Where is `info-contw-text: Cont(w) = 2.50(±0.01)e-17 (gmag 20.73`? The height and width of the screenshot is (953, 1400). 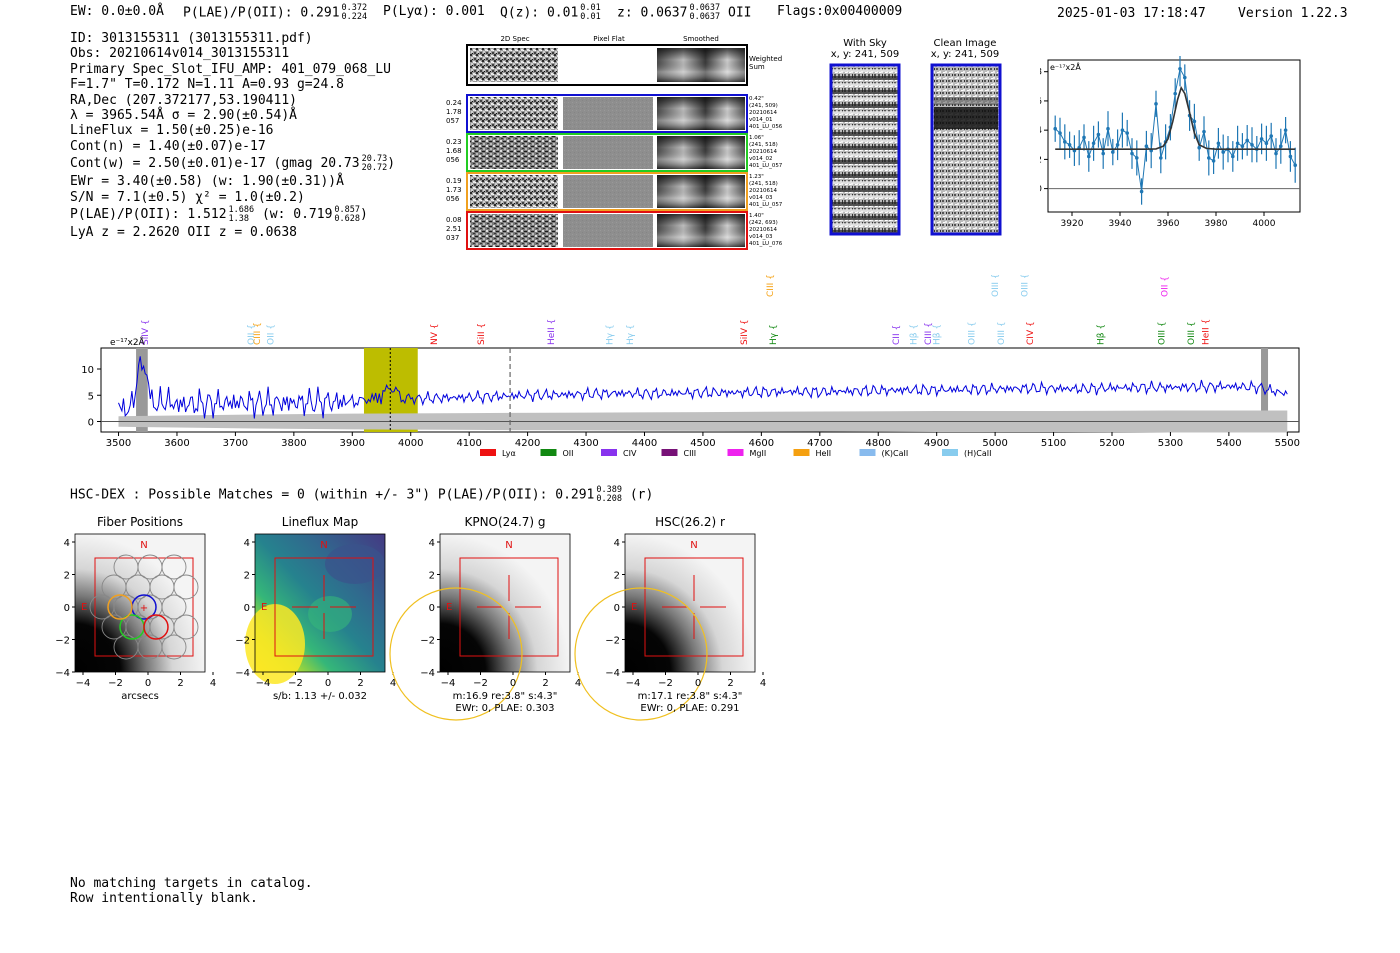
info-contw-text: Cont(w) = 2.50(±0.01)e-17 (gmag 20.73 is located at coordinates (215, 164).